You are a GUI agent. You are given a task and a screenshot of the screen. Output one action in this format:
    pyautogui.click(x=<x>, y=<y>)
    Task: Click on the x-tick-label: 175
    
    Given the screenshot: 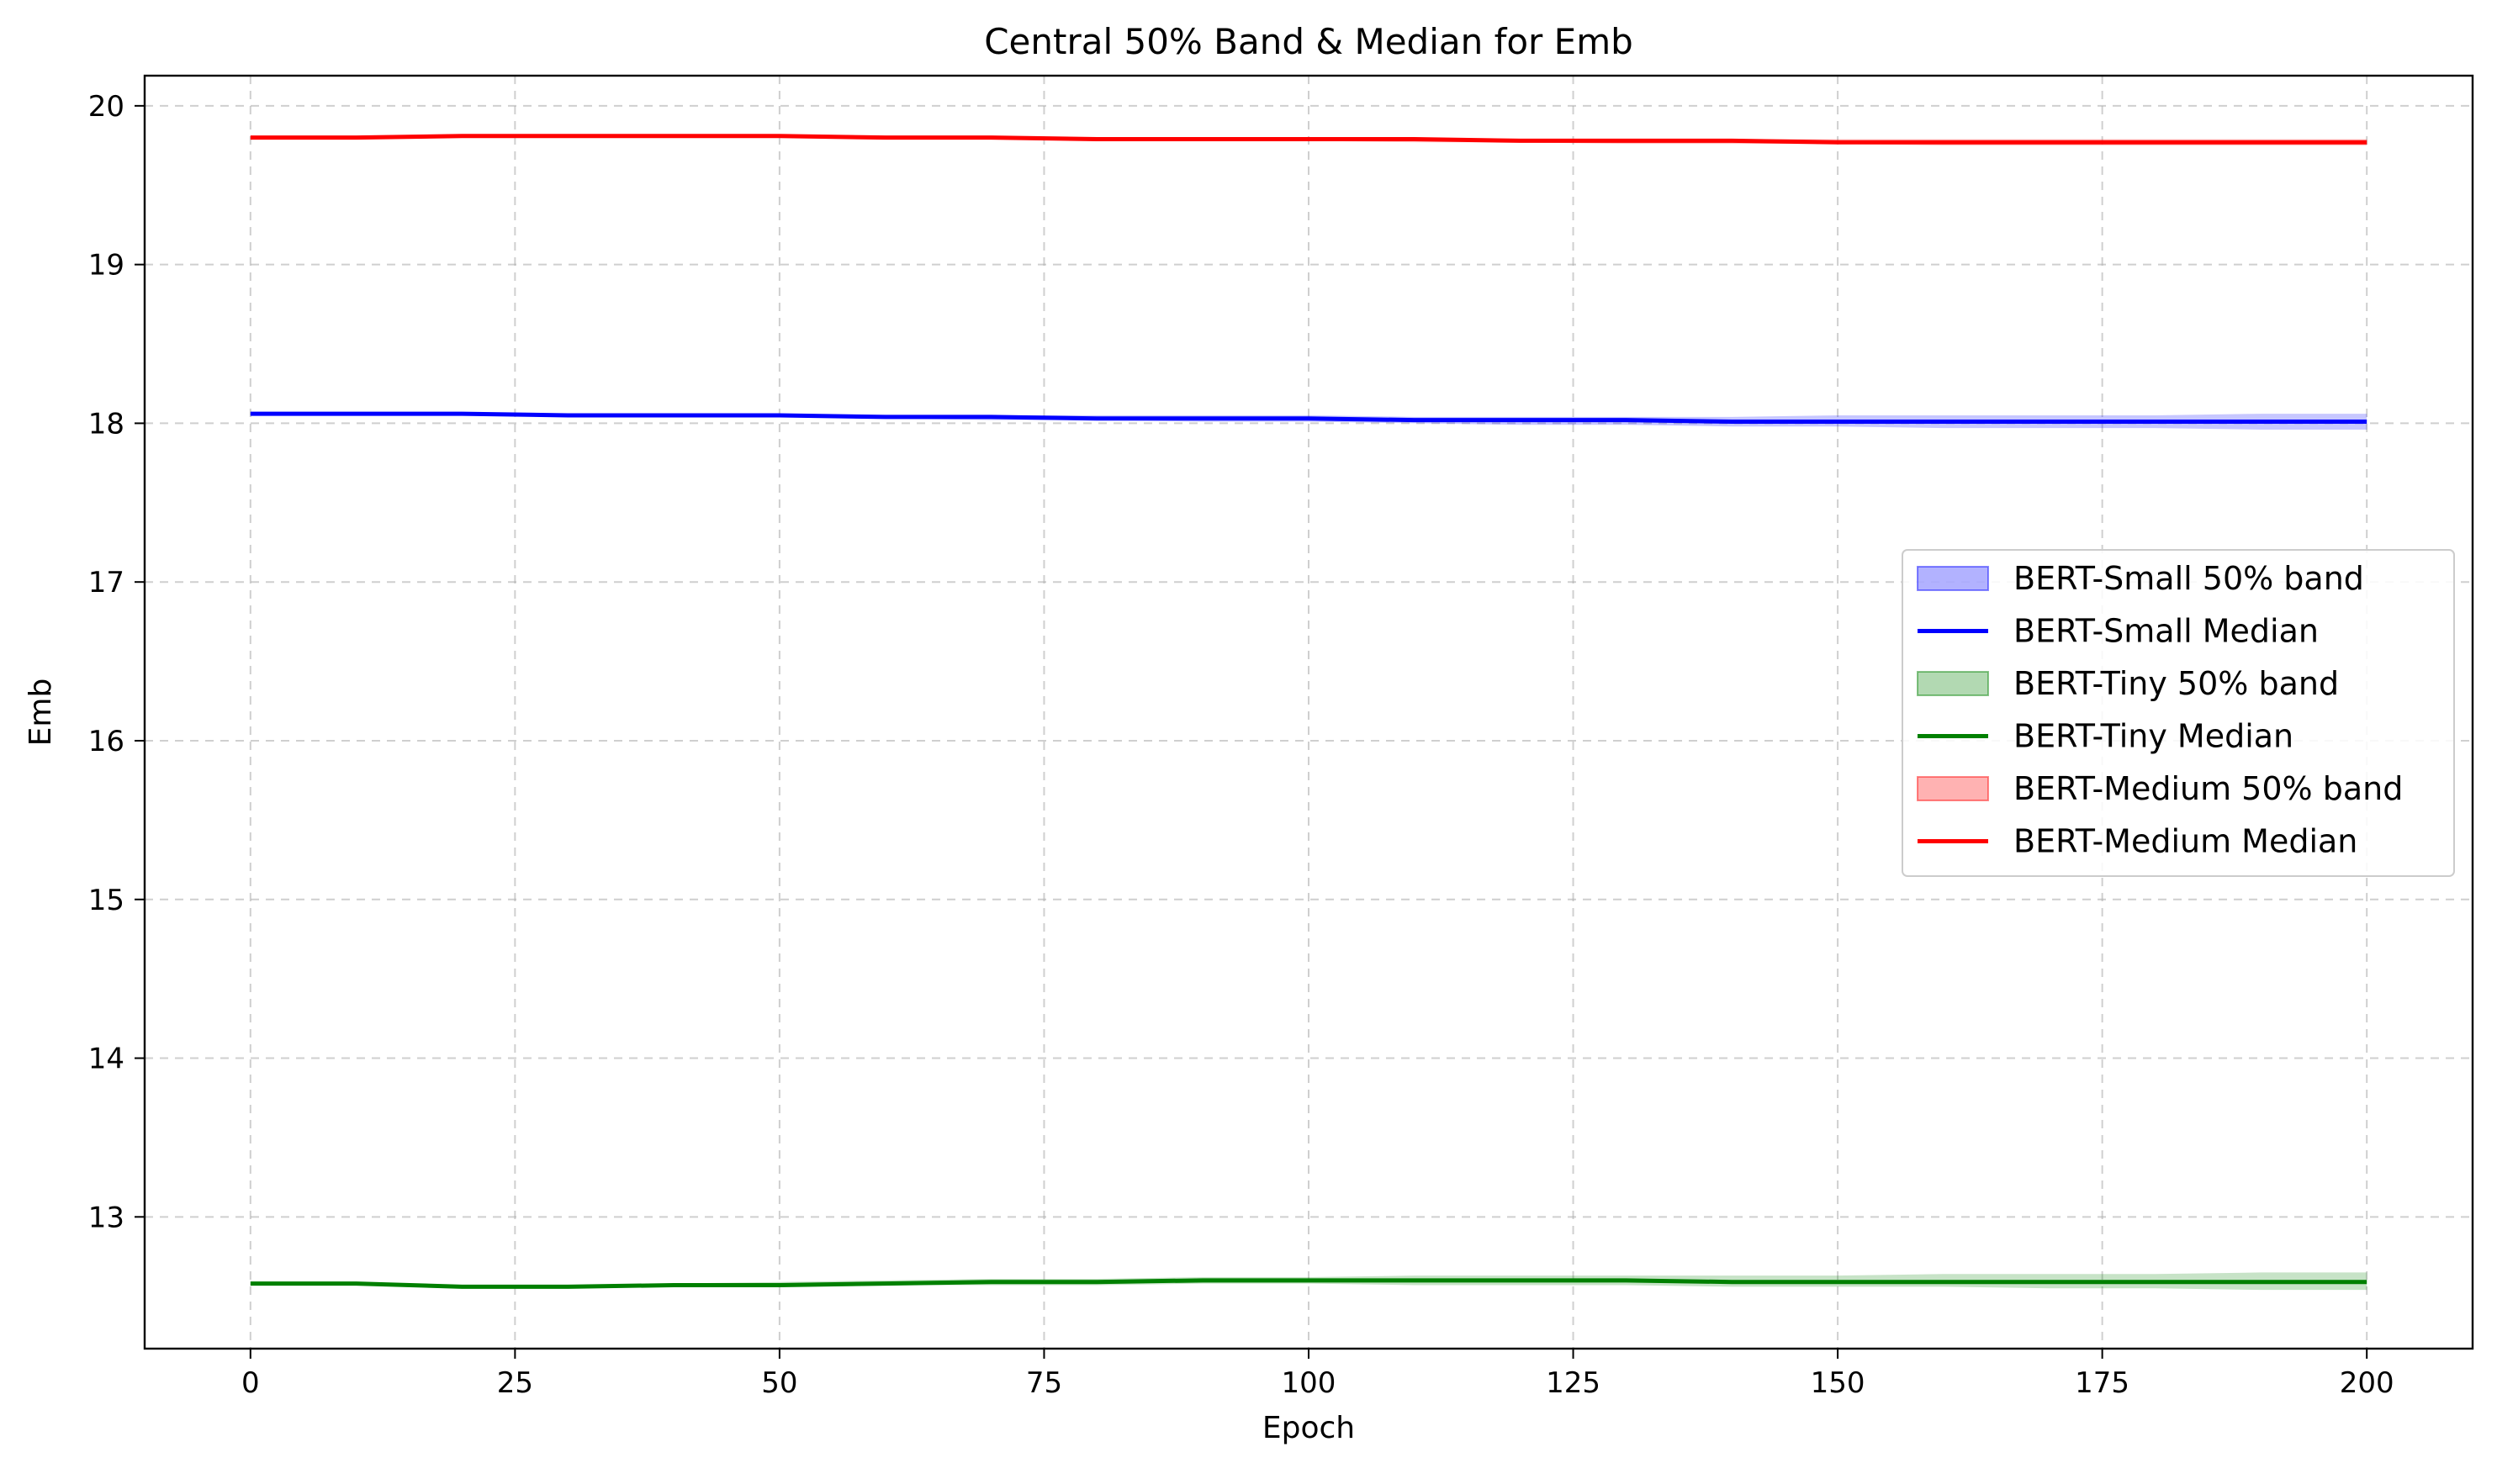 What is the action you would take?
    pyautogui.click(x=2102, y=1383)
    